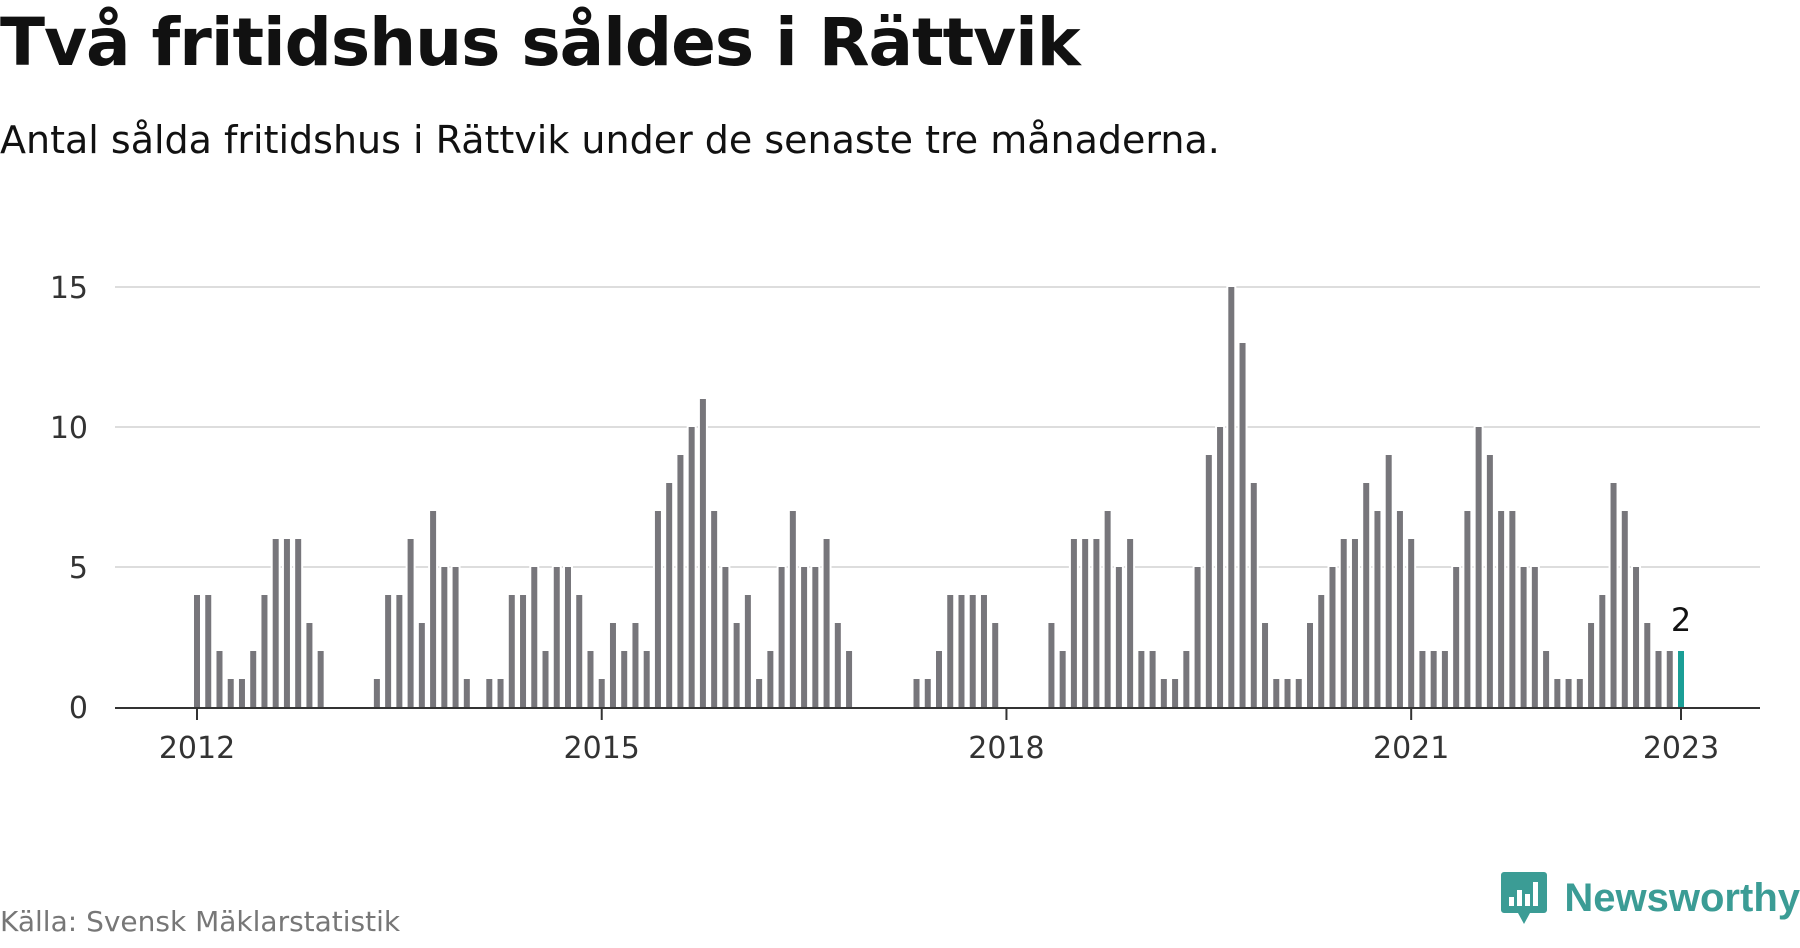  I want to click on brand-name: Newsworthy, so click(1682, 897).